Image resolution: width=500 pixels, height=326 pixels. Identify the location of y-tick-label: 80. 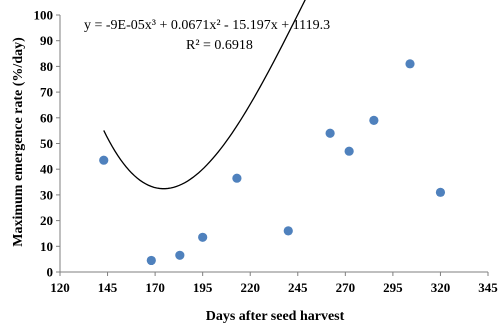
(46, 66).